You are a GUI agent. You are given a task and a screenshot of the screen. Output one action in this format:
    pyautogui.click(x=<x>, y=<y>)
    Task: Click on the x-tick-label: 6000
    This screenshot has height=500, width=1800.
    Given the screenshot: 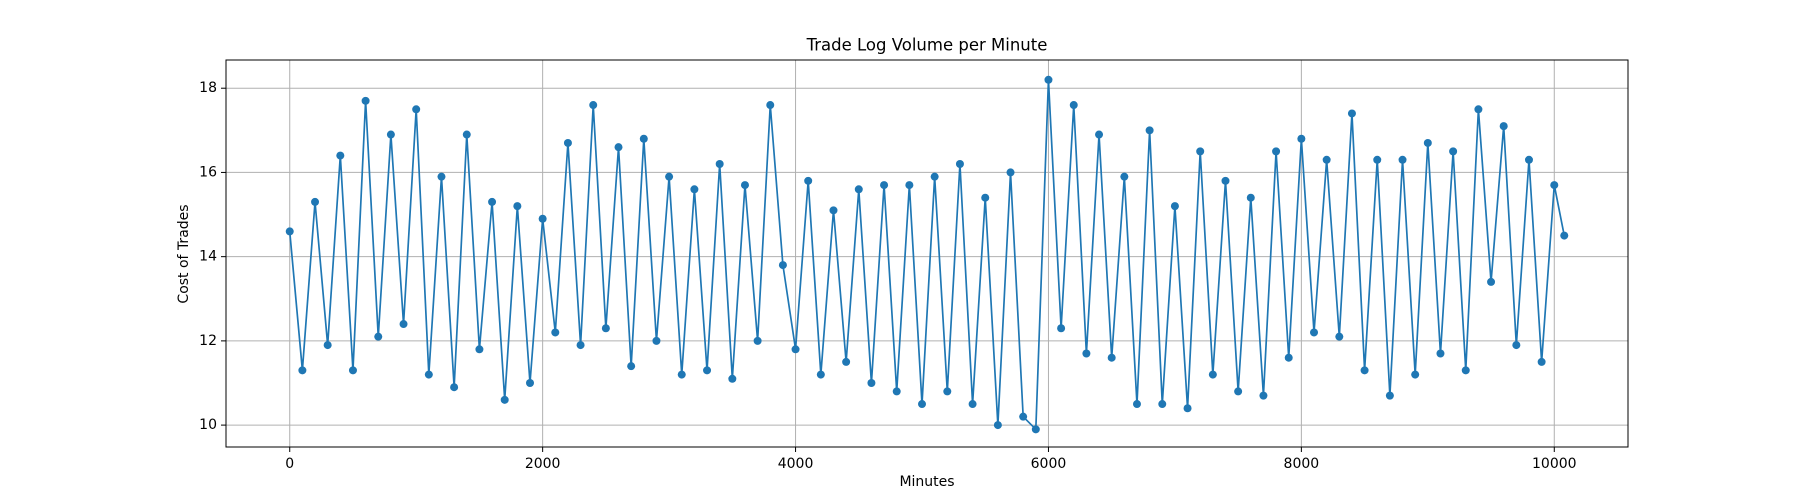 What is the action you would take?
    pyautogui.click(x=1049, y=464)
    